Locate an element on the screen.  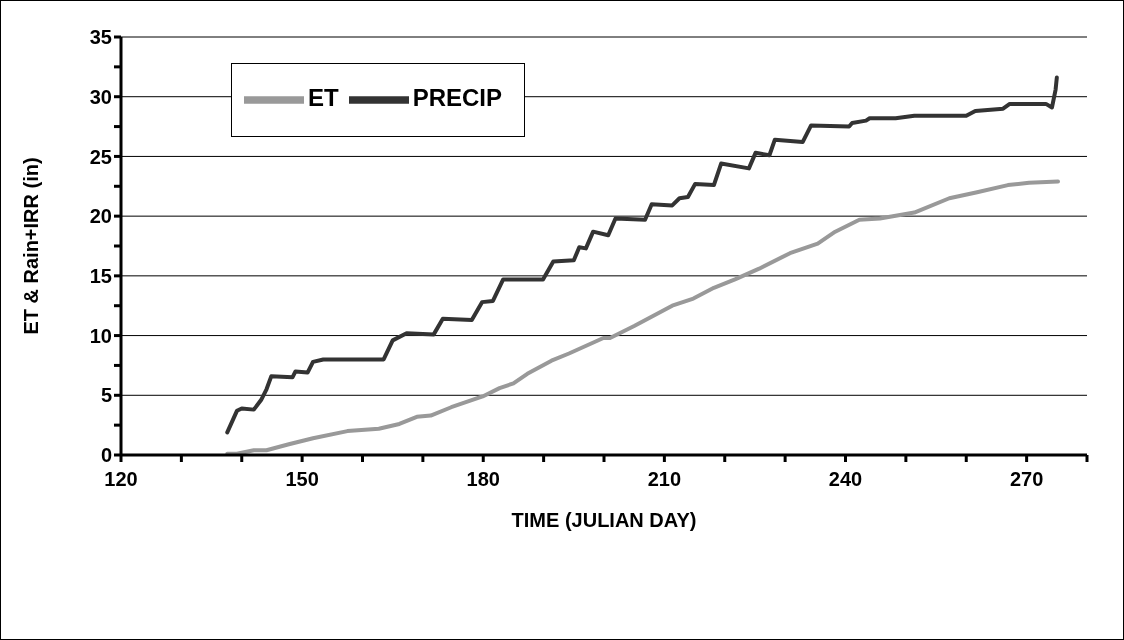
legend-label: PRECIP is located at coordinates (457, 98).